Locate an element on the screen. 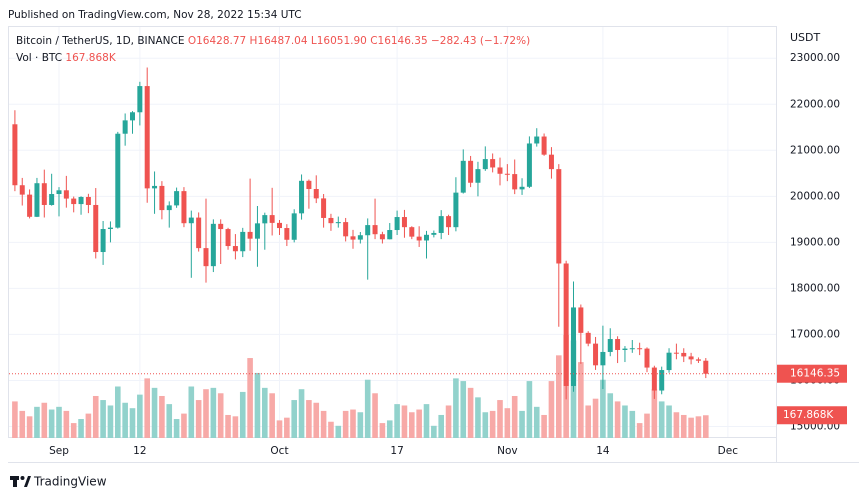  y-tick-label: 22000.00 is located at coordinates (815, 104).